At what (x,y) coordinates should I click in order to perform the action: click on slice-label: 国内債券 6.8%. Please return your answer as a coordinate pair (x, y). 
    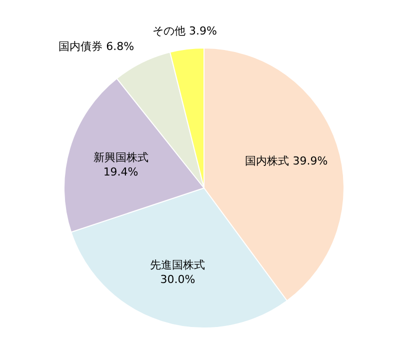
    Looking at the image, I should click on (96, 46).